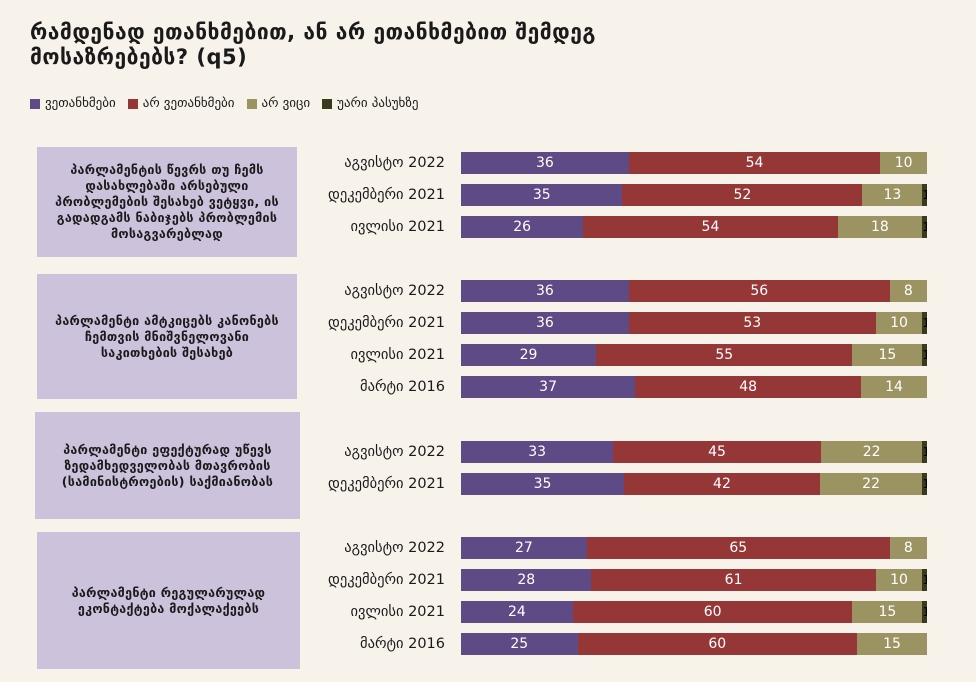 The height and width of the screenshot is (682, 976). I want to click on legend-swatch-refuse, so click(327, 103).